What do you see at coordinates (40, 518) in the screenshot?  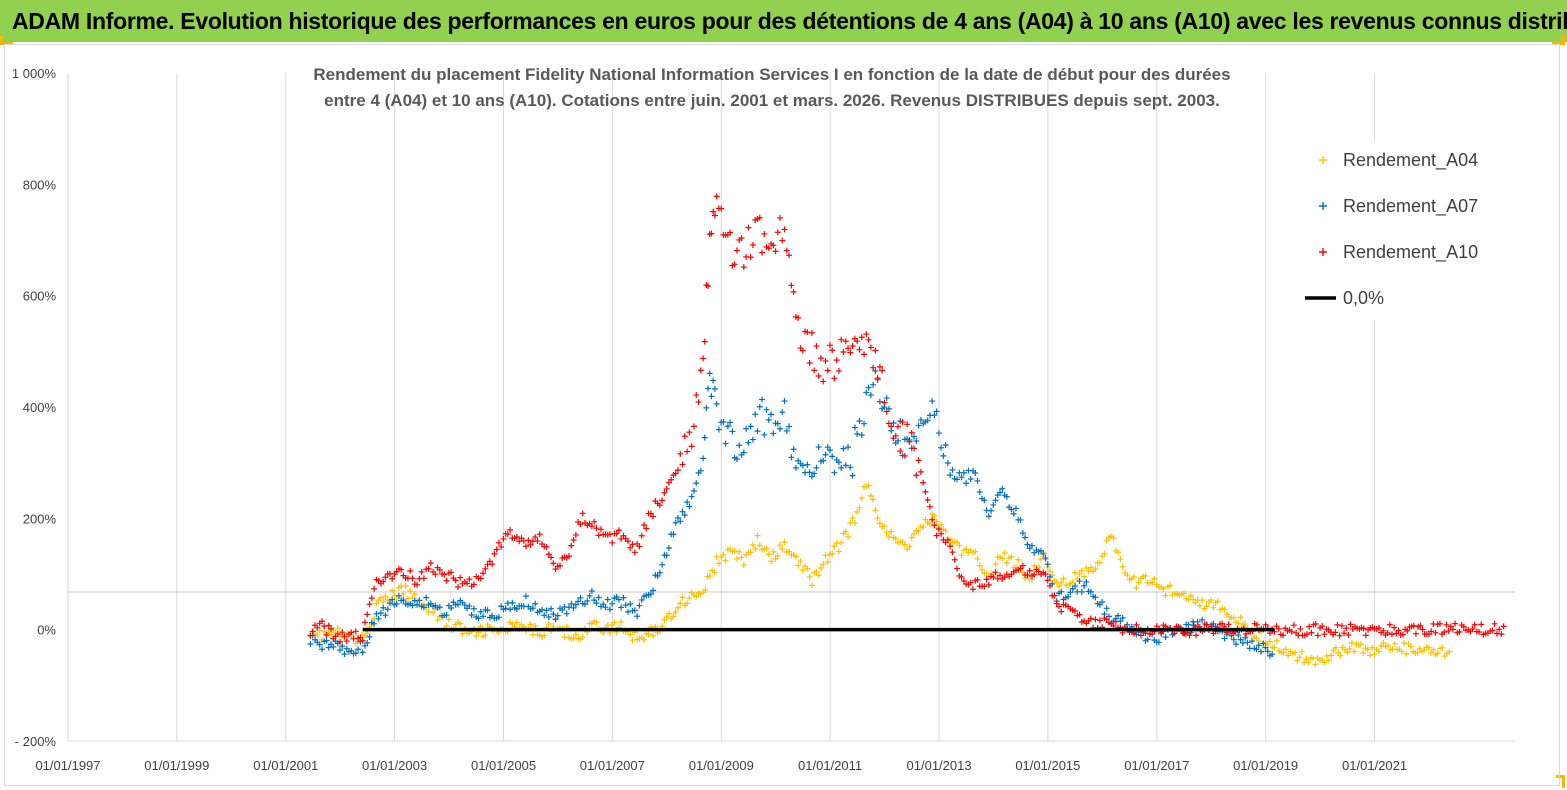 I see `y-tick-label: 200%` at bounding box center [40, 518].